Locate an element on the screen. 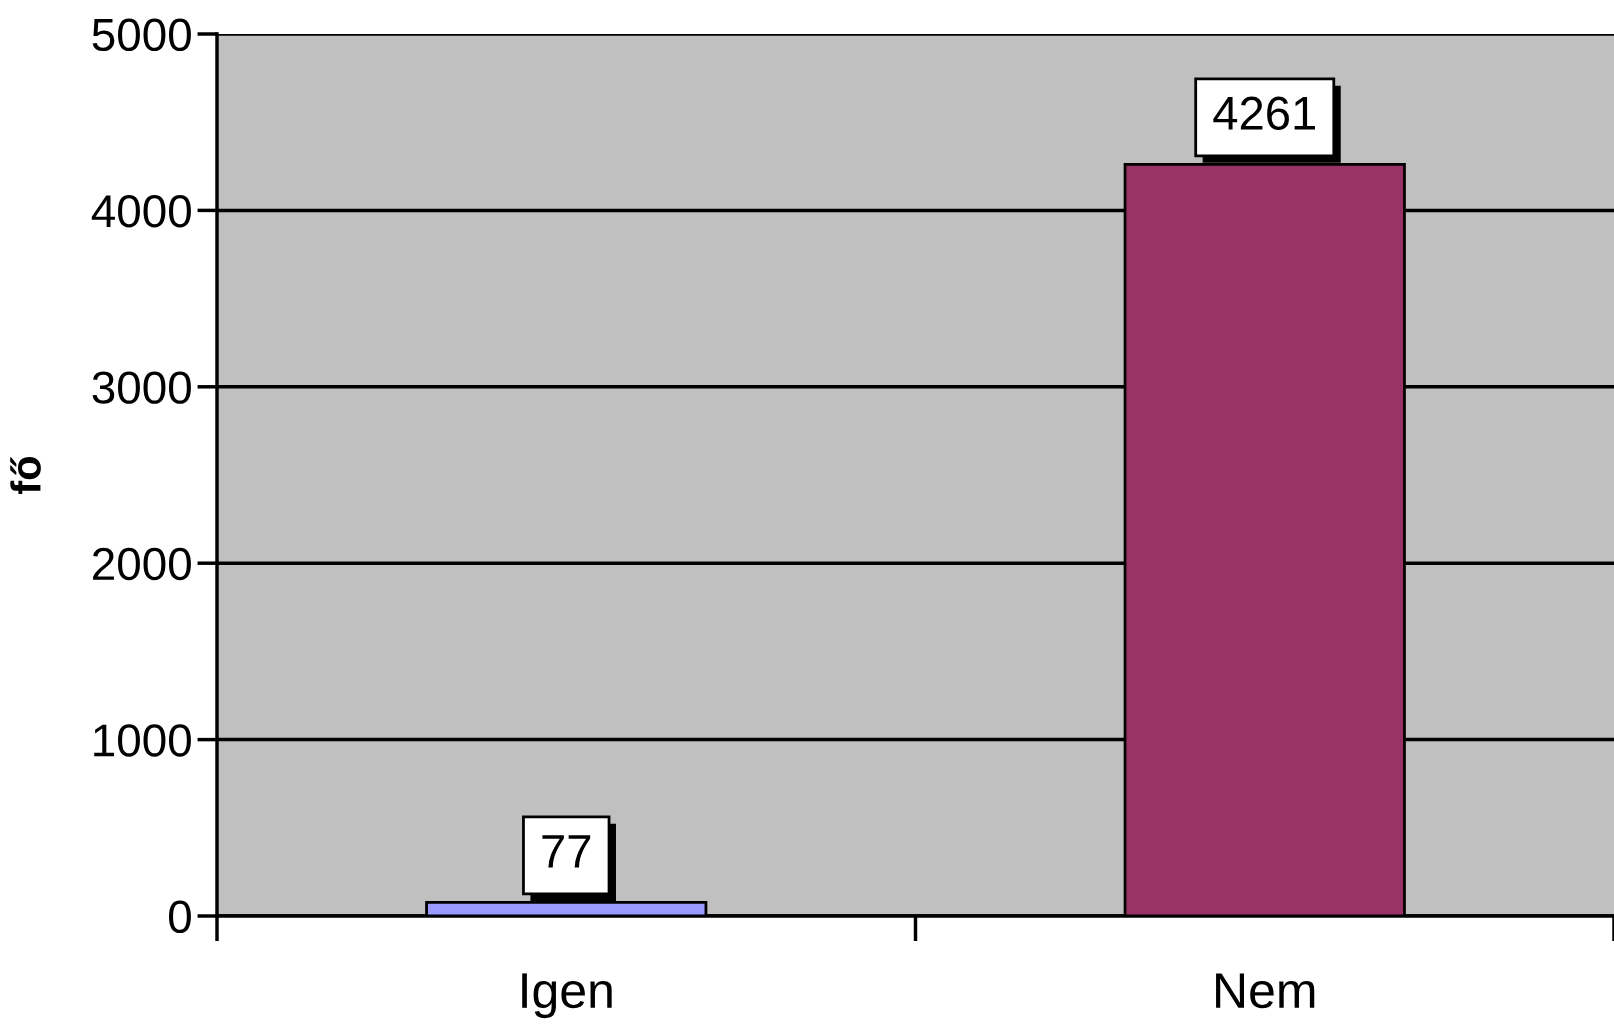 The image size is (1614, 1024). data-label: 4261 is located at coordinates (1264, 113).